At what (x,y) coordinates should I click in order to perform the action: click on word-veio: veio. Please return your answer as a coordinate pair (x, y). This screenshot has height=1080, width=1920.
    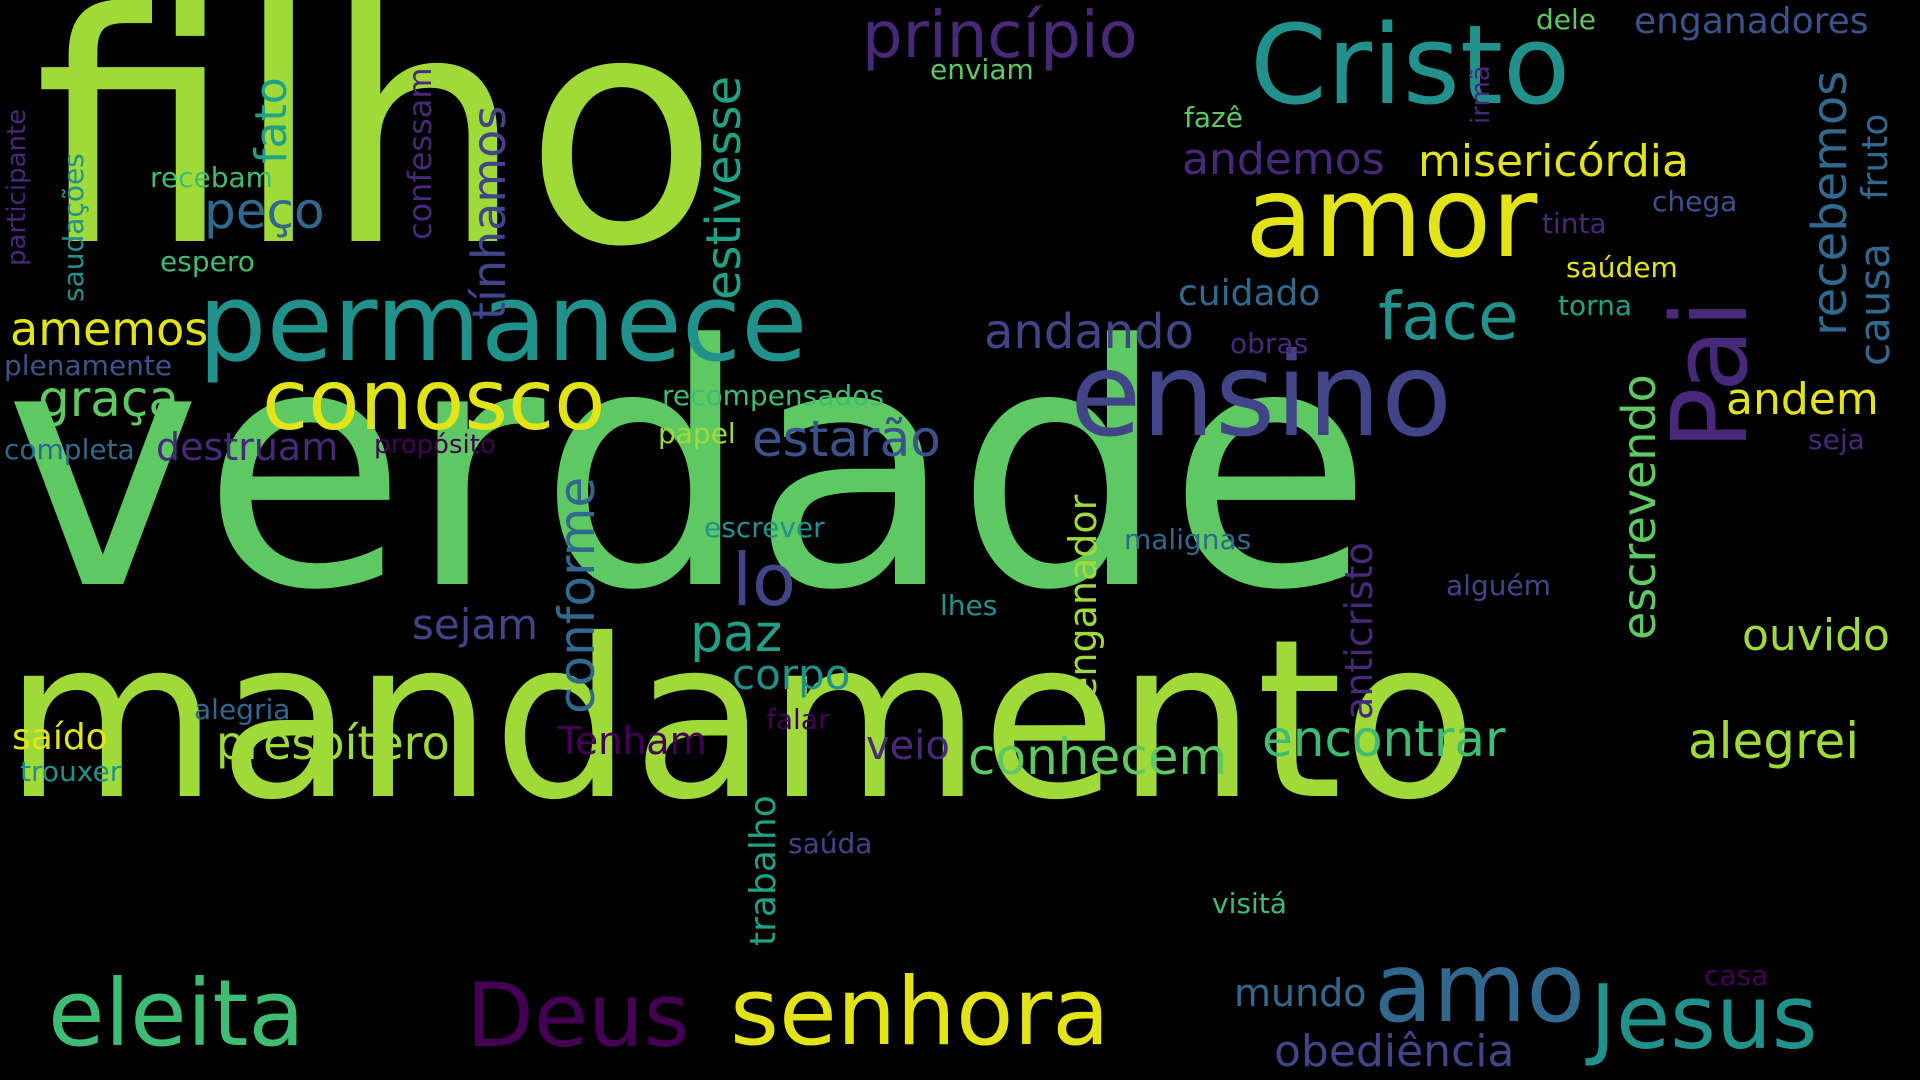
    Looking at the image, I should click on (908, 746).